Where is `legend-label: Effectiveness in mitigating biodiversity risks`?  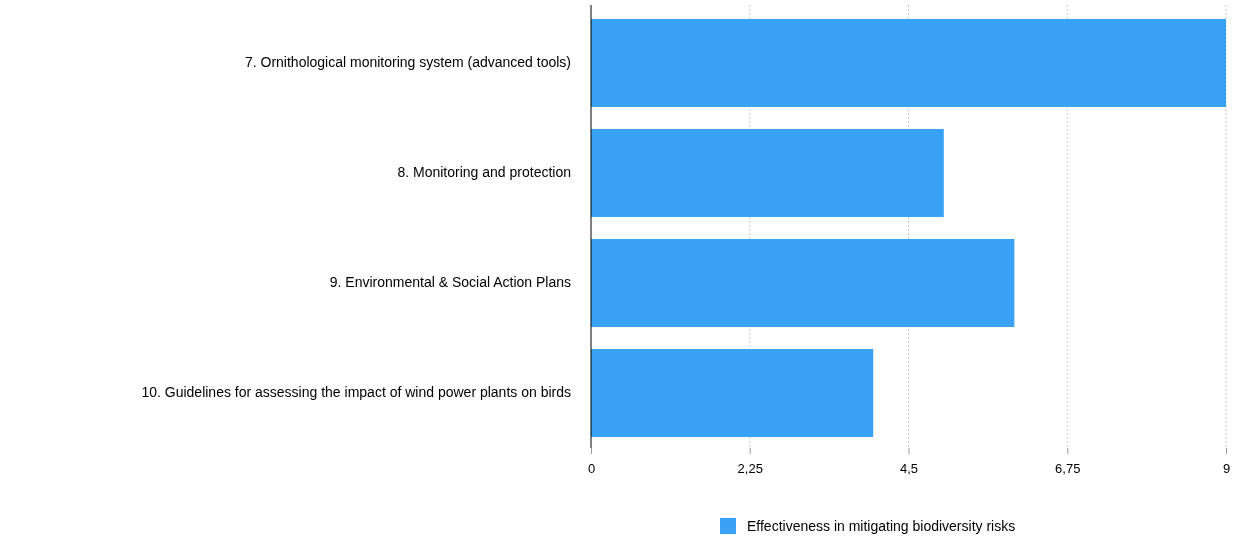
legend-label: Effectiveness in mitigating biodiversity risks is located at coordinates (881, 526).